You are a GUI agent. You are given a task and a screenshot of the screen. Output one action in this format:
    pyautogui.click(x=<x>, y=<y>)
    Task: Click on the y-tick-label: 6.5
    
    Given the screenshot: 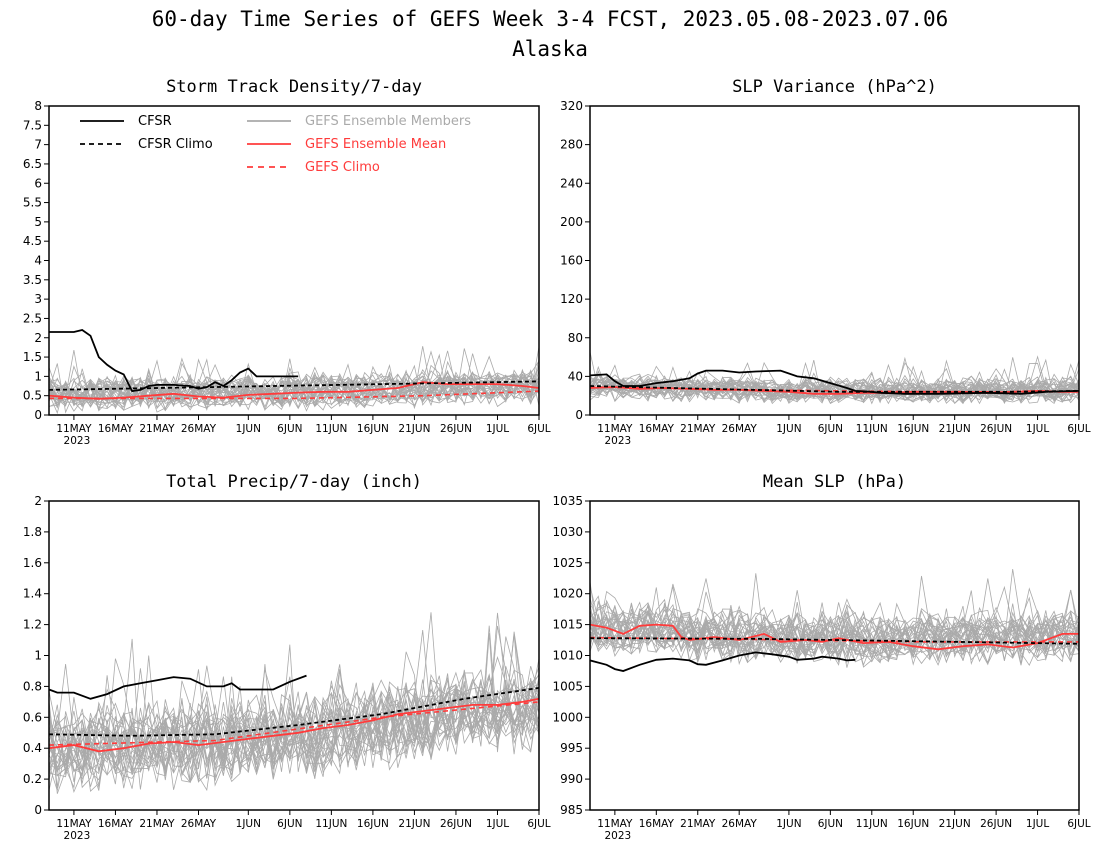 What is the action you would take?
    pyautogui.click(x=32, y=164)
    